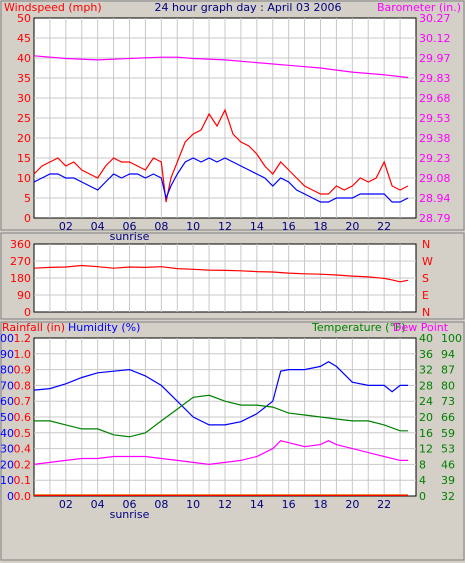 This screenshot has height=563, width=465. What do you see at coordinates (7, 385) in the screenshot?
I see `y-tick-3-hum-7: 70` at bounding box center [7, 385].